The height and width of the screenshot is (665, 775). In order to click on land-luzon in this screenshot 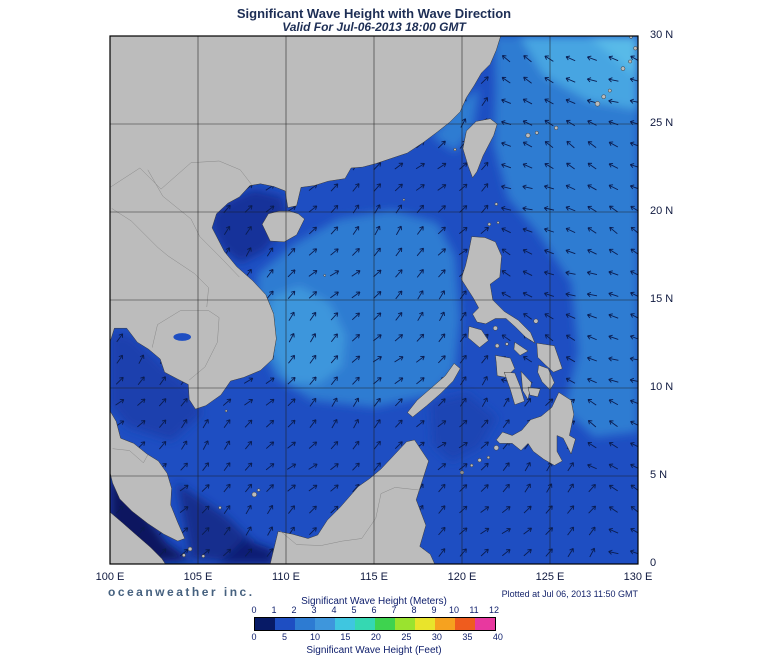, I will do `click(498, 290)`.